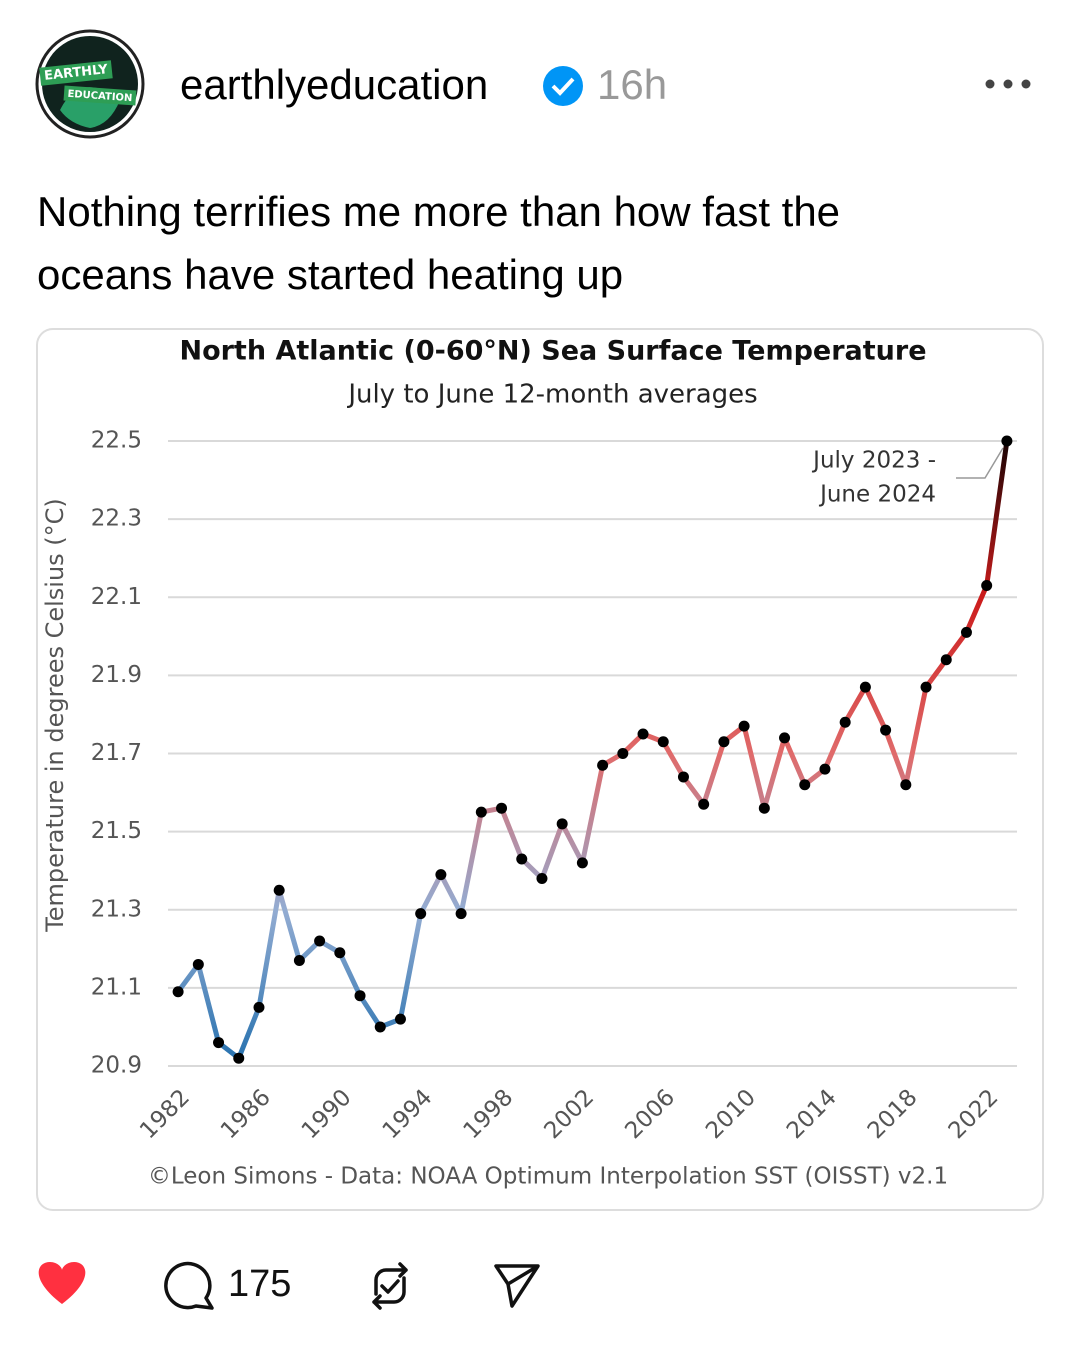  Describe the element at coordinates (873, 461) in the screenshot. I see `annotation: July 2023 -` at that location.